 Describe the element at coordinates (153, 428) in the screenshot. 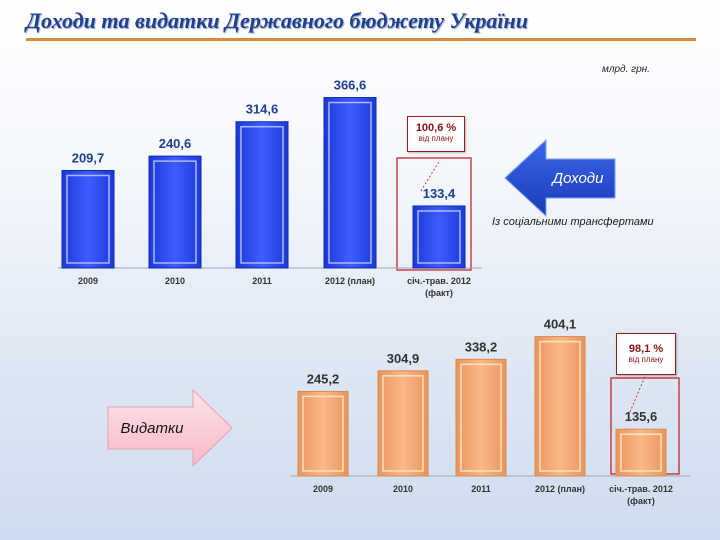

I see `expenditure-arrow-label: Видатки` at that location.